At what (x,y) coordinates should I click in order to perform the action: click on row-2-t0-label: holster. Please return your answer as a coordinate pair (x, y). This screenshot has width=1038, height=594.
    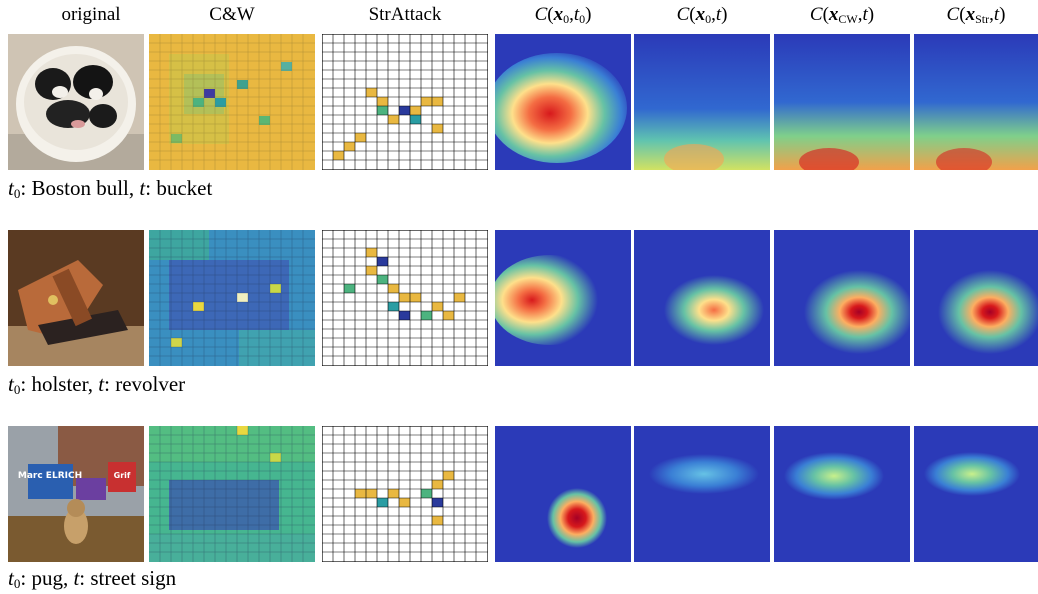
    Looking at the image, I should click on (59, 384).